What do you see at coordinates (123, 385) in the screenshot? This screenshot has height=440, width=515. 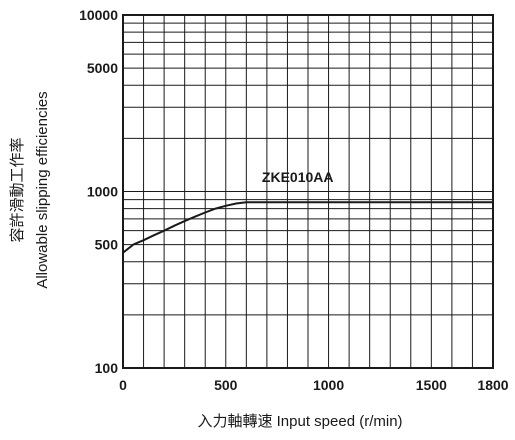 I see `x-tick-label: 0` at bounding box center [123, 385].